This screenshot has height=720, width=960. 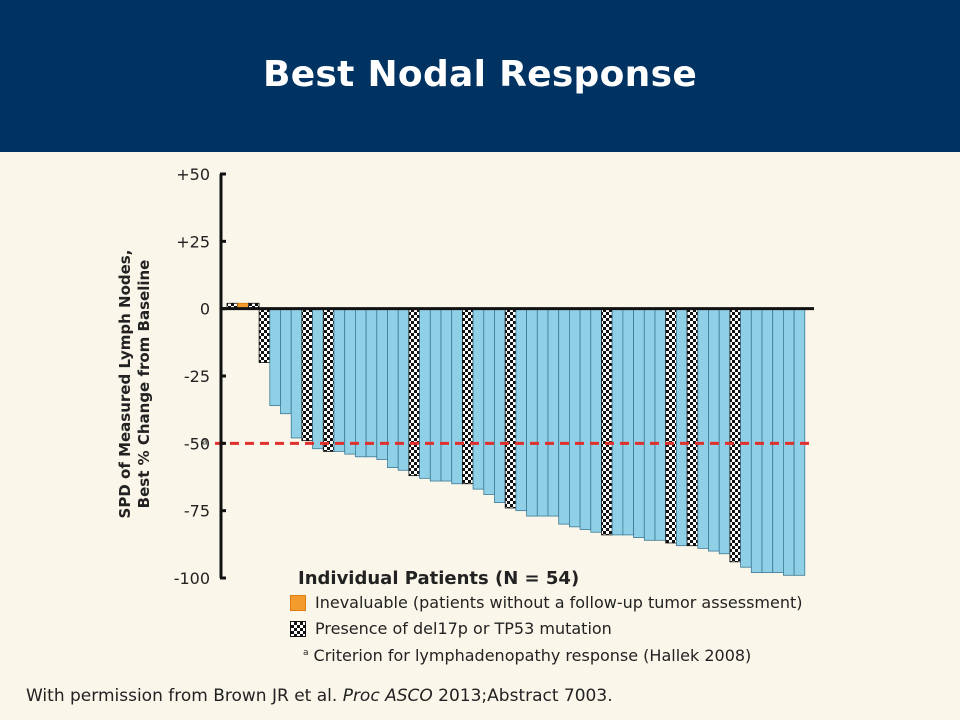 What do you see at coordinates (197, 376) in the screenshot?
I see `y-tick-label: -25` at bounding box center [197, 376].